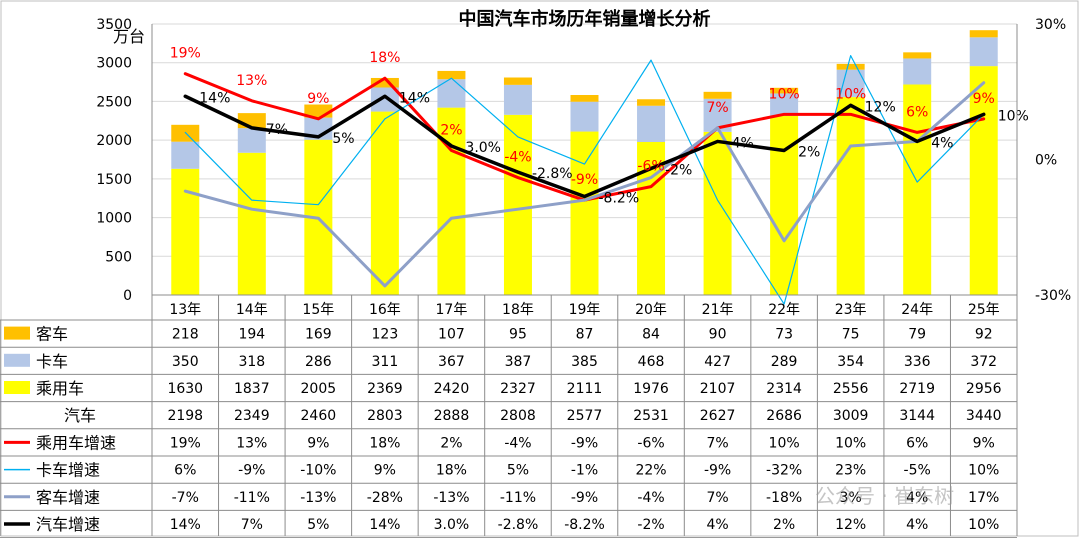 The image size is (1080, 538). Describe the element at coordinates (185, 362) in the screenshot. I see `table-cell: 350` at that location.